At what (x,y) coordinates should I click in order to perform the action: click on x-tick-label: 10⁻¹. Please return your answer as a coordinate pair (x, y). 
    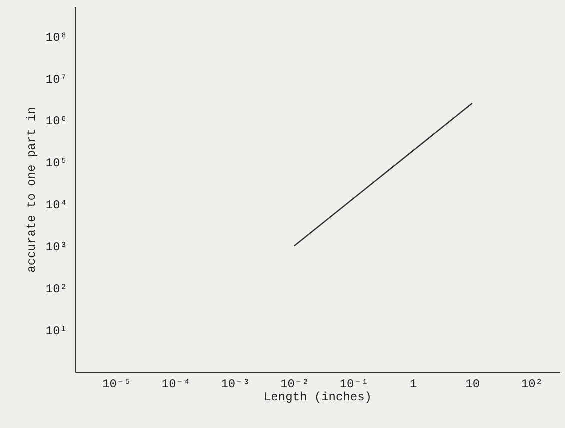
    Looking at the image, I should click on (354, 385).